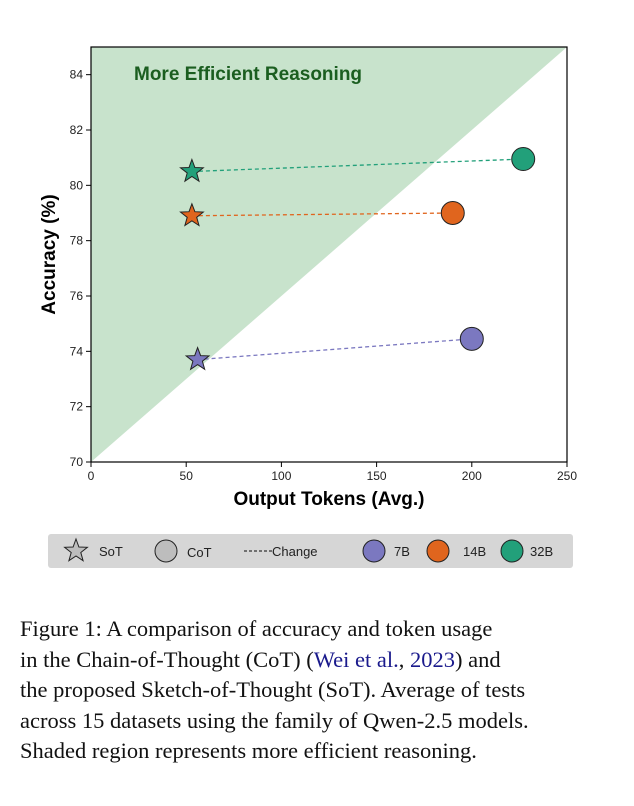 This screenshot has height=806, width=634. What do you see at coordinates (187, 476) in the screenshot?
I see `x-tick-label: 50` at bounding box center [187, 476].